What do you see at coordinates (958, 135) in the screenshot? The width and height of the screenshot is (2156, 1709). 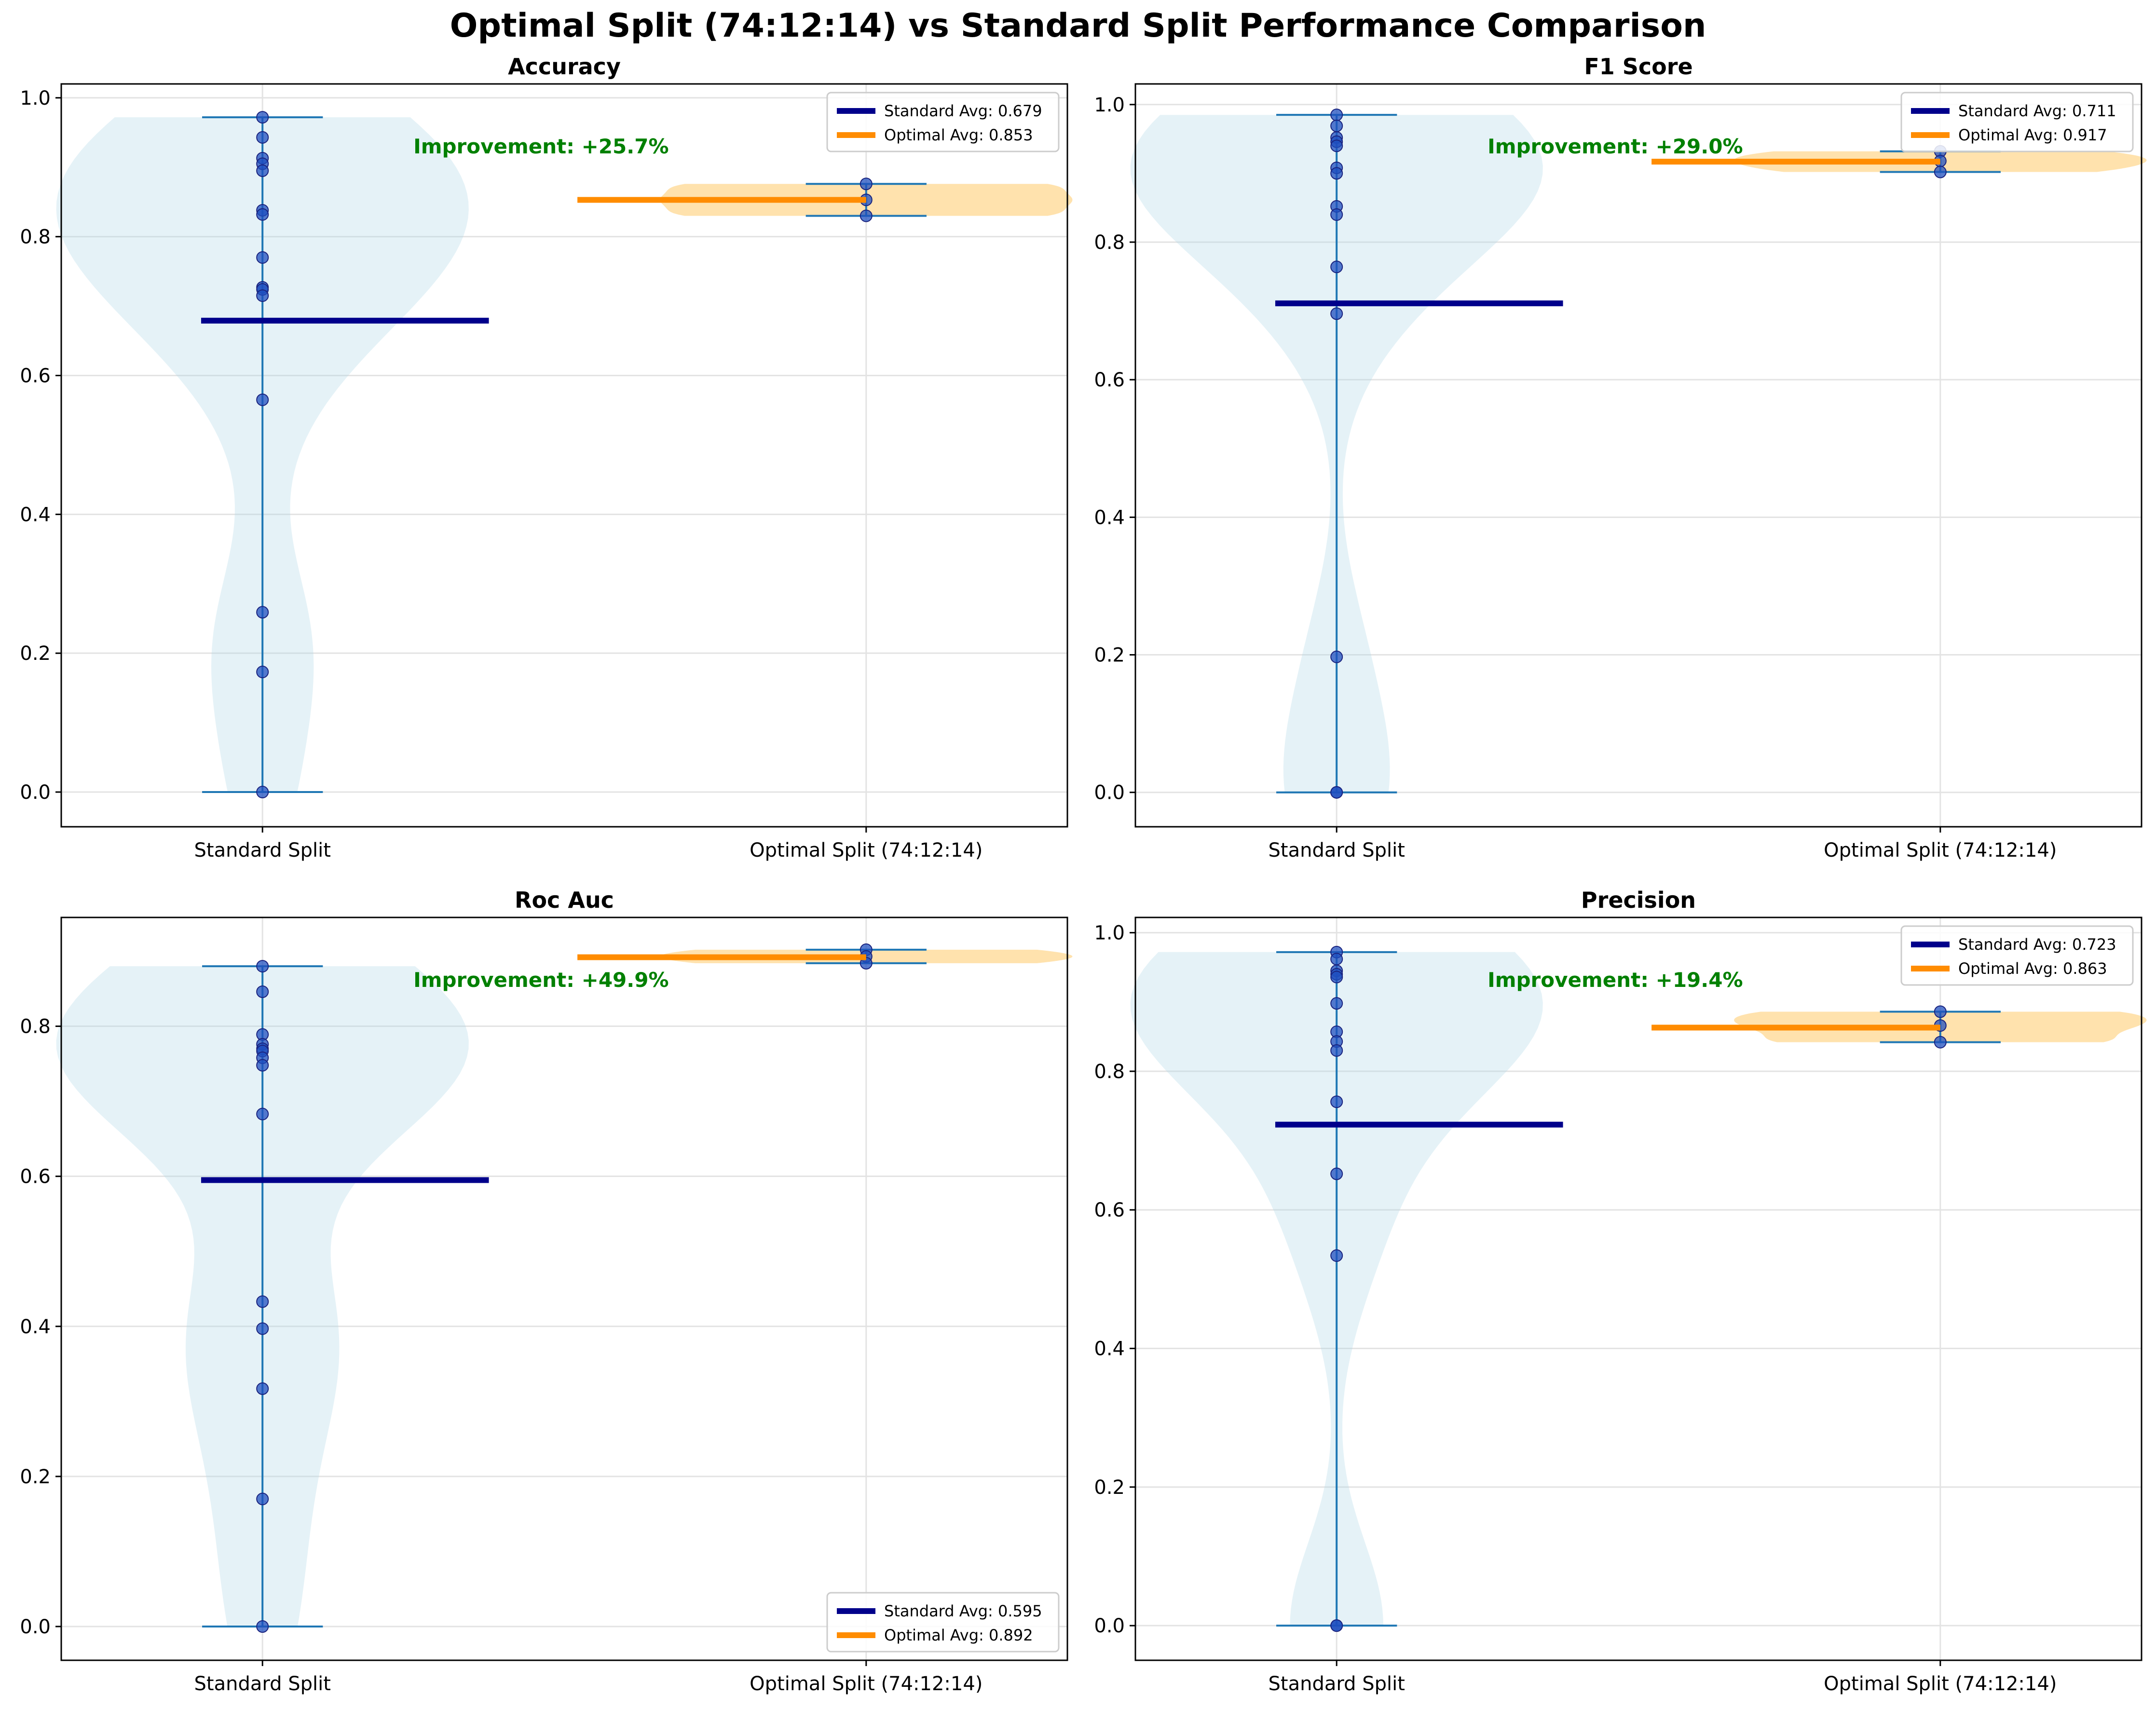 I see `legend-label: Optimal Avg: 0.853` at bounding box center [958, 135].